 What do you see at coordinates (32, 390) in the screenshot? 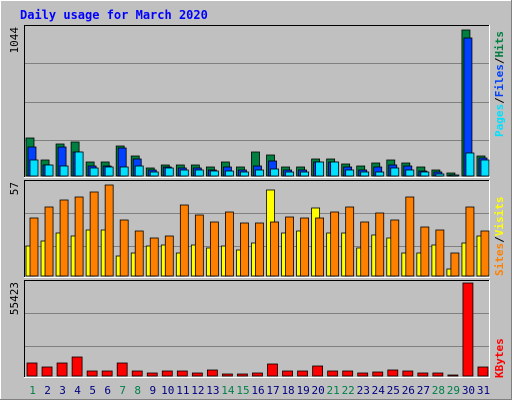
I see `x-tick-label: 1` at bounding box center [32, 390].